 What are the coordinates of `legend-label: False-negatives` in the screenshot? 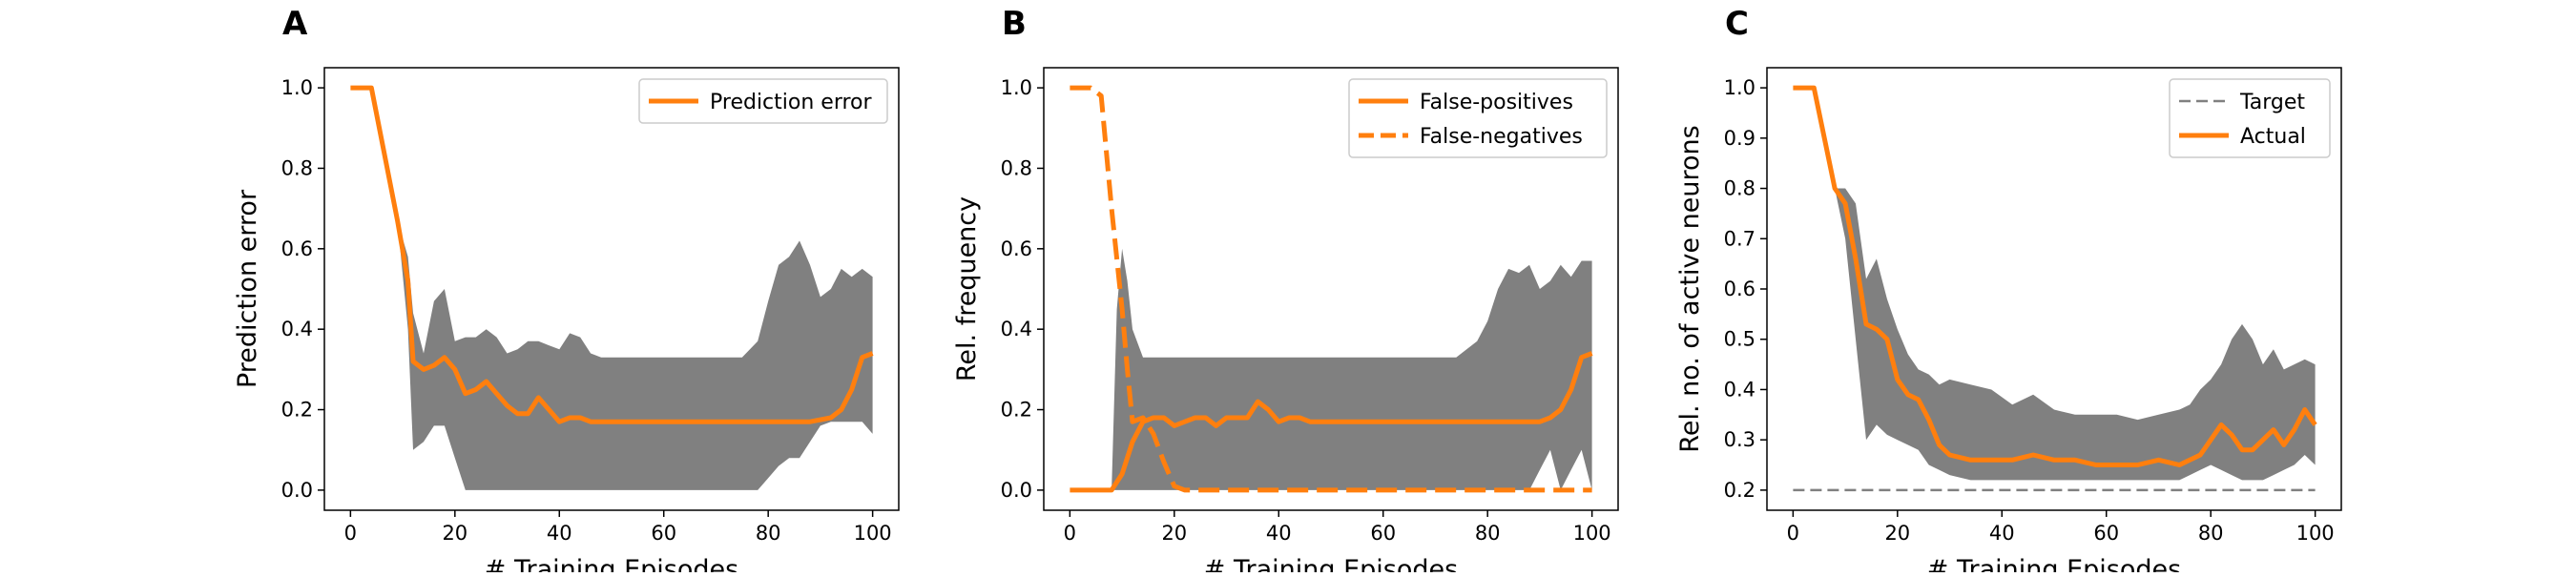 It's located at (1501, 137).